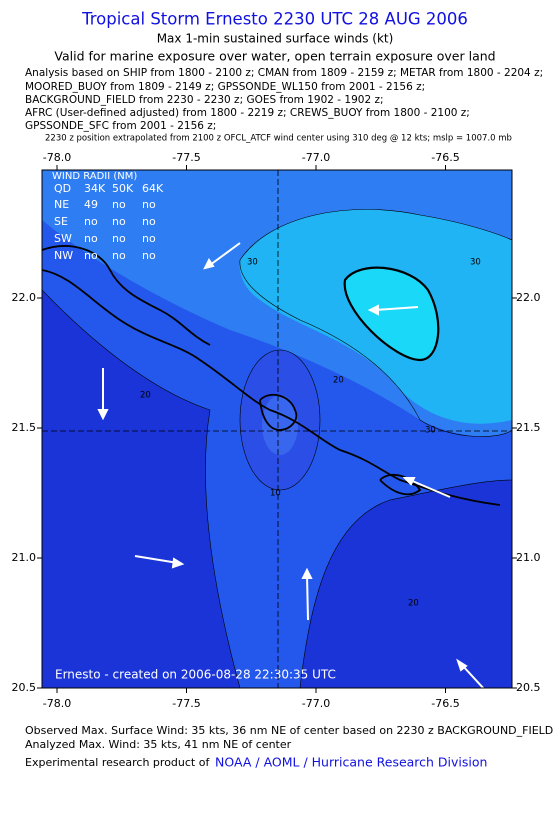  Describe the element at coordinates (275, 494) in the screenshot. I see `contour-label: 10` at that location.